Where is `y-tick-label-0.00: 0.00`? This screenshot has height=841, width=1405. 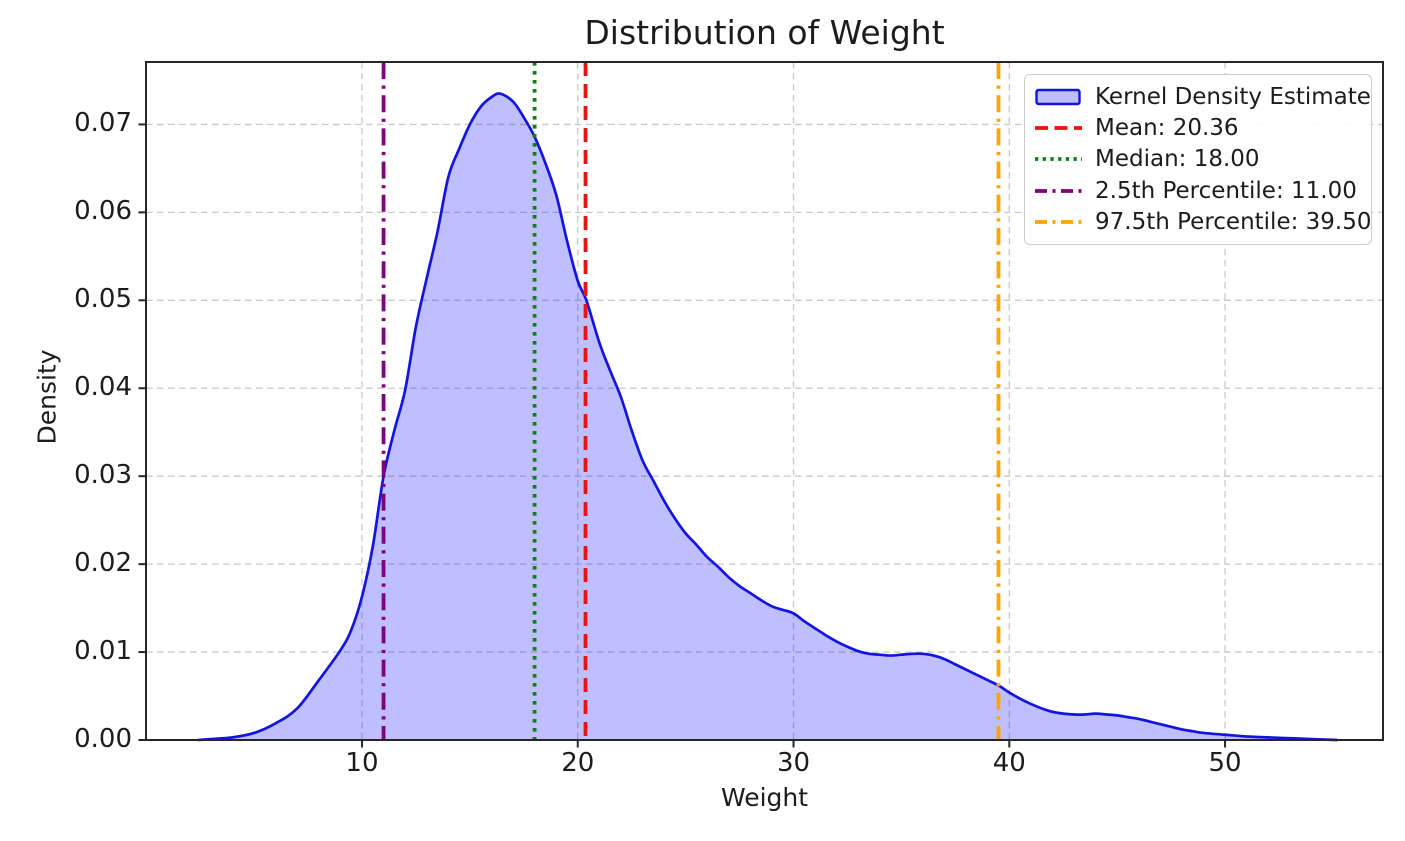 y-tick-label-0.00: 0.00 is located at coordinates (103, 739).